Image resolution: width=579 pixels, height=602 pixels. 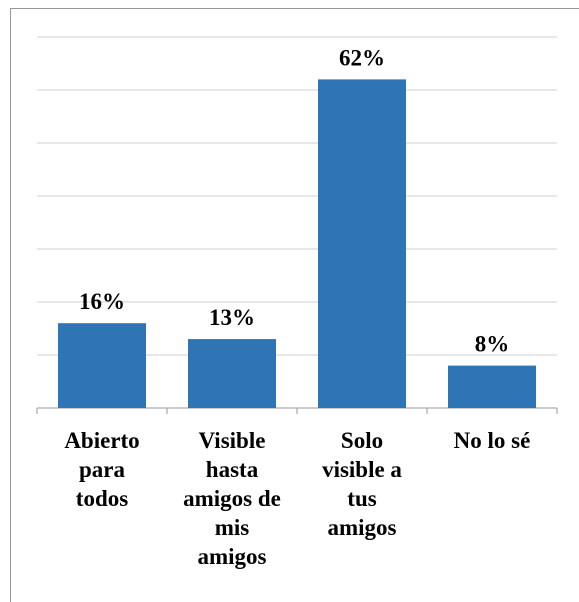 I want to click on data-label: 62%, so click(x=362, y=57).